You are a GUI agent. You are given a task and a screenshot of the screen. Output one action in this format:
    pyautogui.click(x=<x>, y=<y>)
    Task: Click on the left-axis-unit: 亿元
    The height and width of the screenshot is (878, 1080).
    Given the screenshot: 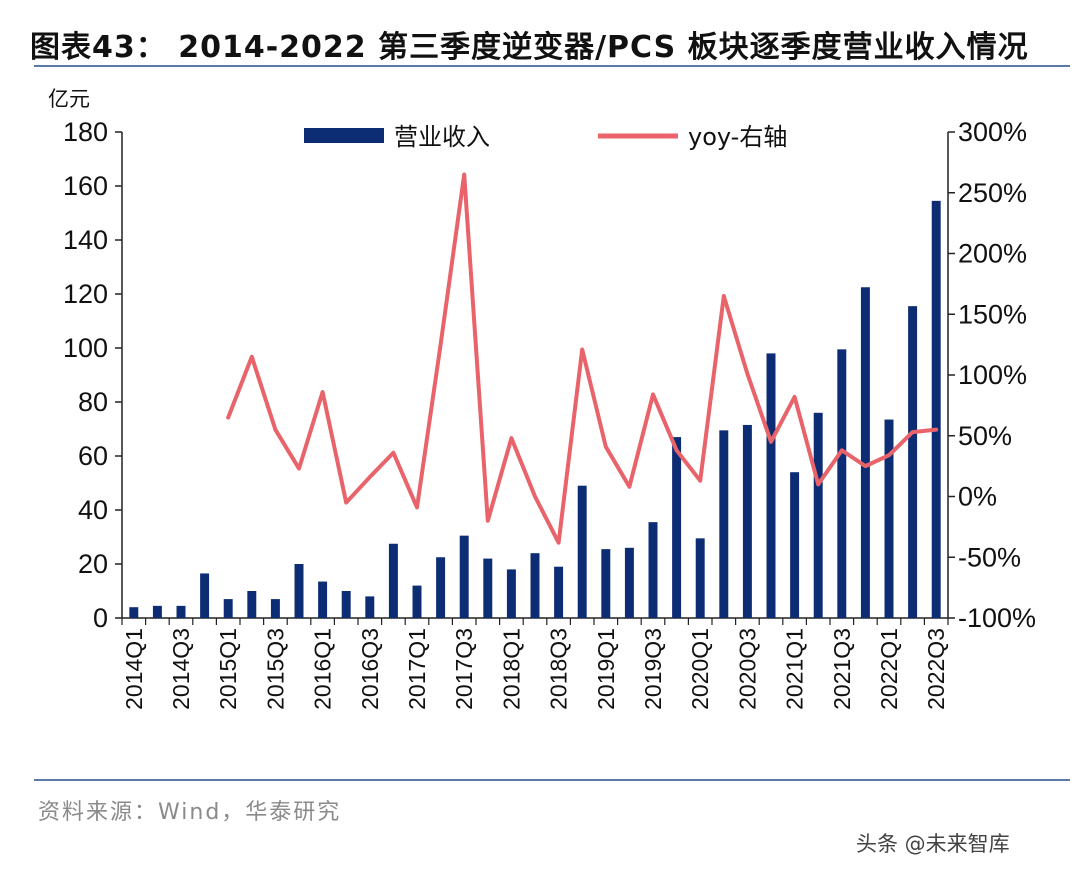 What is the action you would take?
    pyautogui.click(x=69, y=99)
    